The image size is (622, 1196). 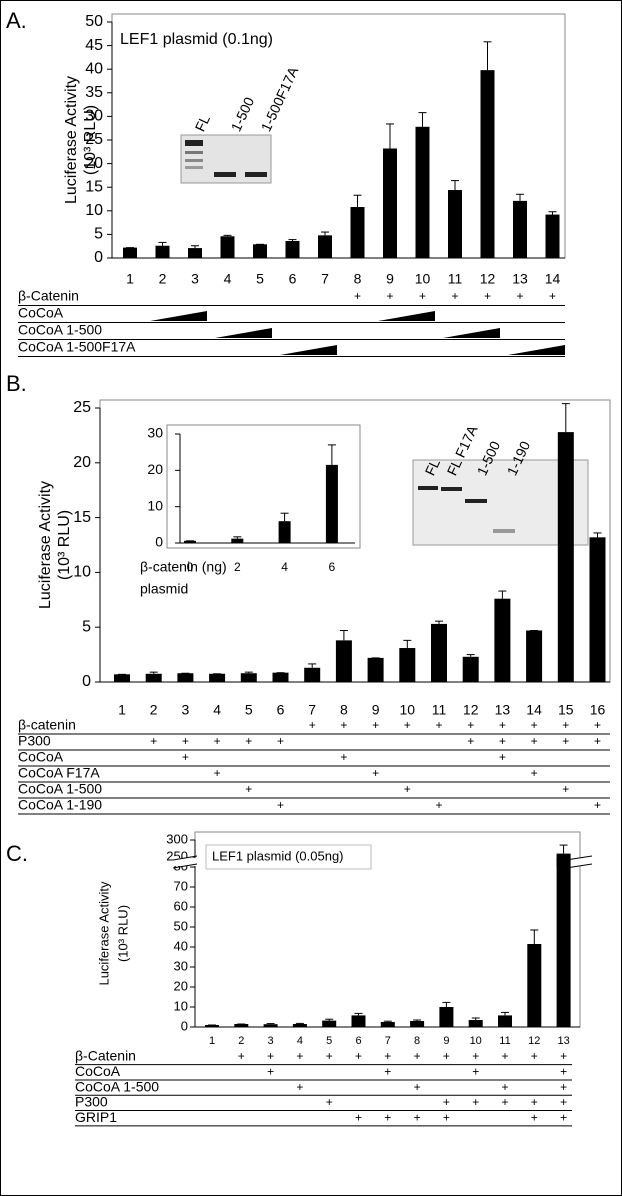 I want to click on gel-lane-label: FL, so click(x=202, y=123).